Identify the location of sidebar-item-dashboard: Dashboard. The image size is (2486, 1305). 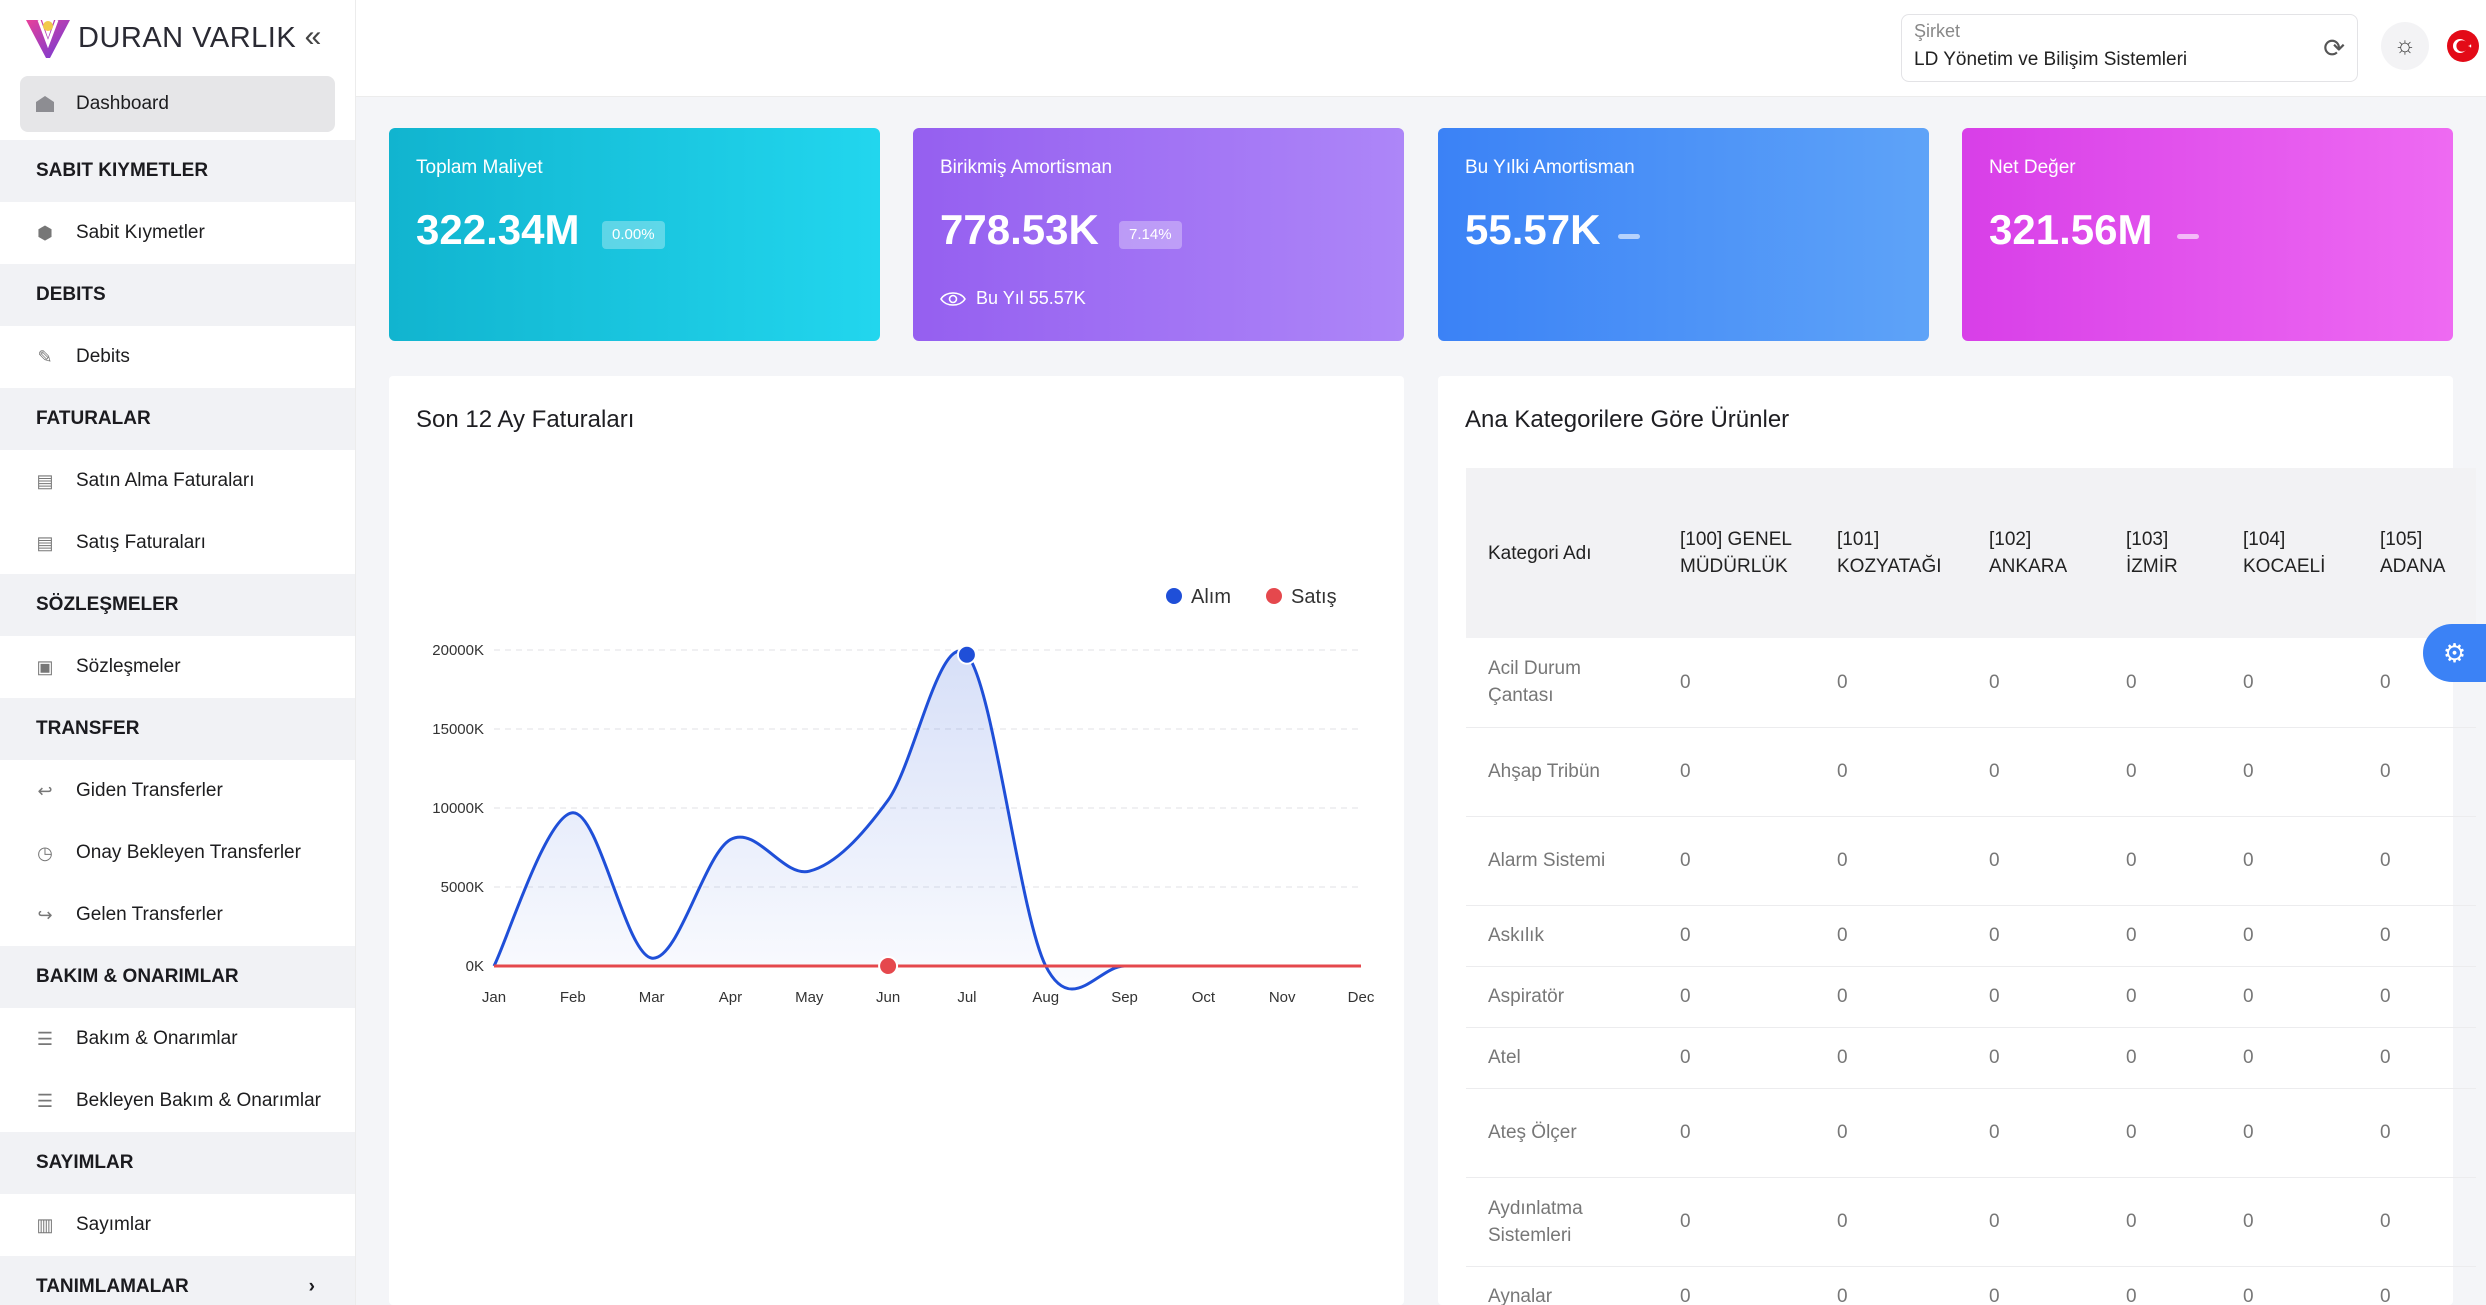
(177, 104).